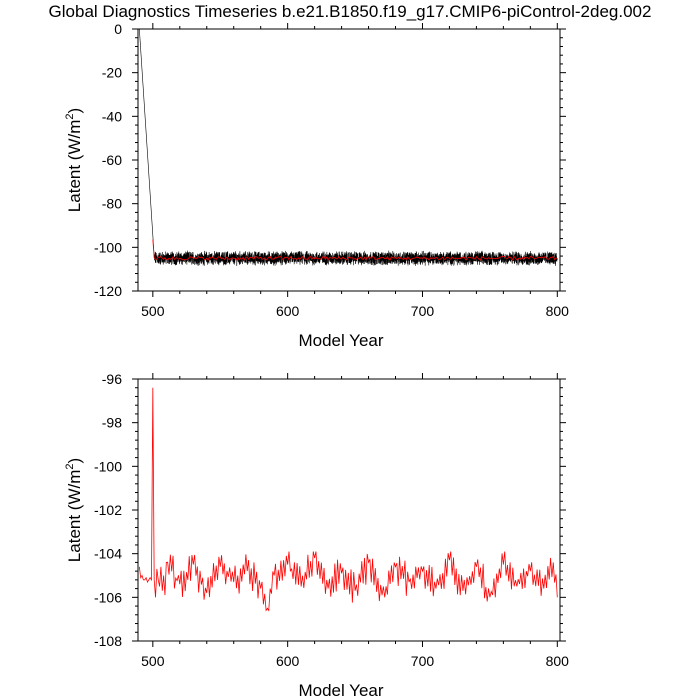 This screenshot has height=700, width=700. I want to click on y-tick-label: -96, so click(112, 379).